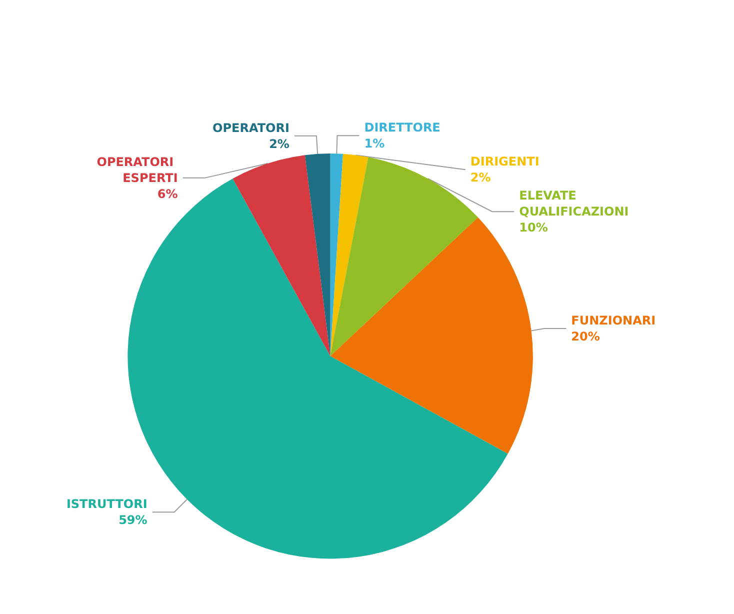 The height and width of the screenshot is (614, 734). What do you see at coordinates (613, 320) in the screenshot?
I see `slice-label: FUNZIONARI` at bounding box center [613, 320].